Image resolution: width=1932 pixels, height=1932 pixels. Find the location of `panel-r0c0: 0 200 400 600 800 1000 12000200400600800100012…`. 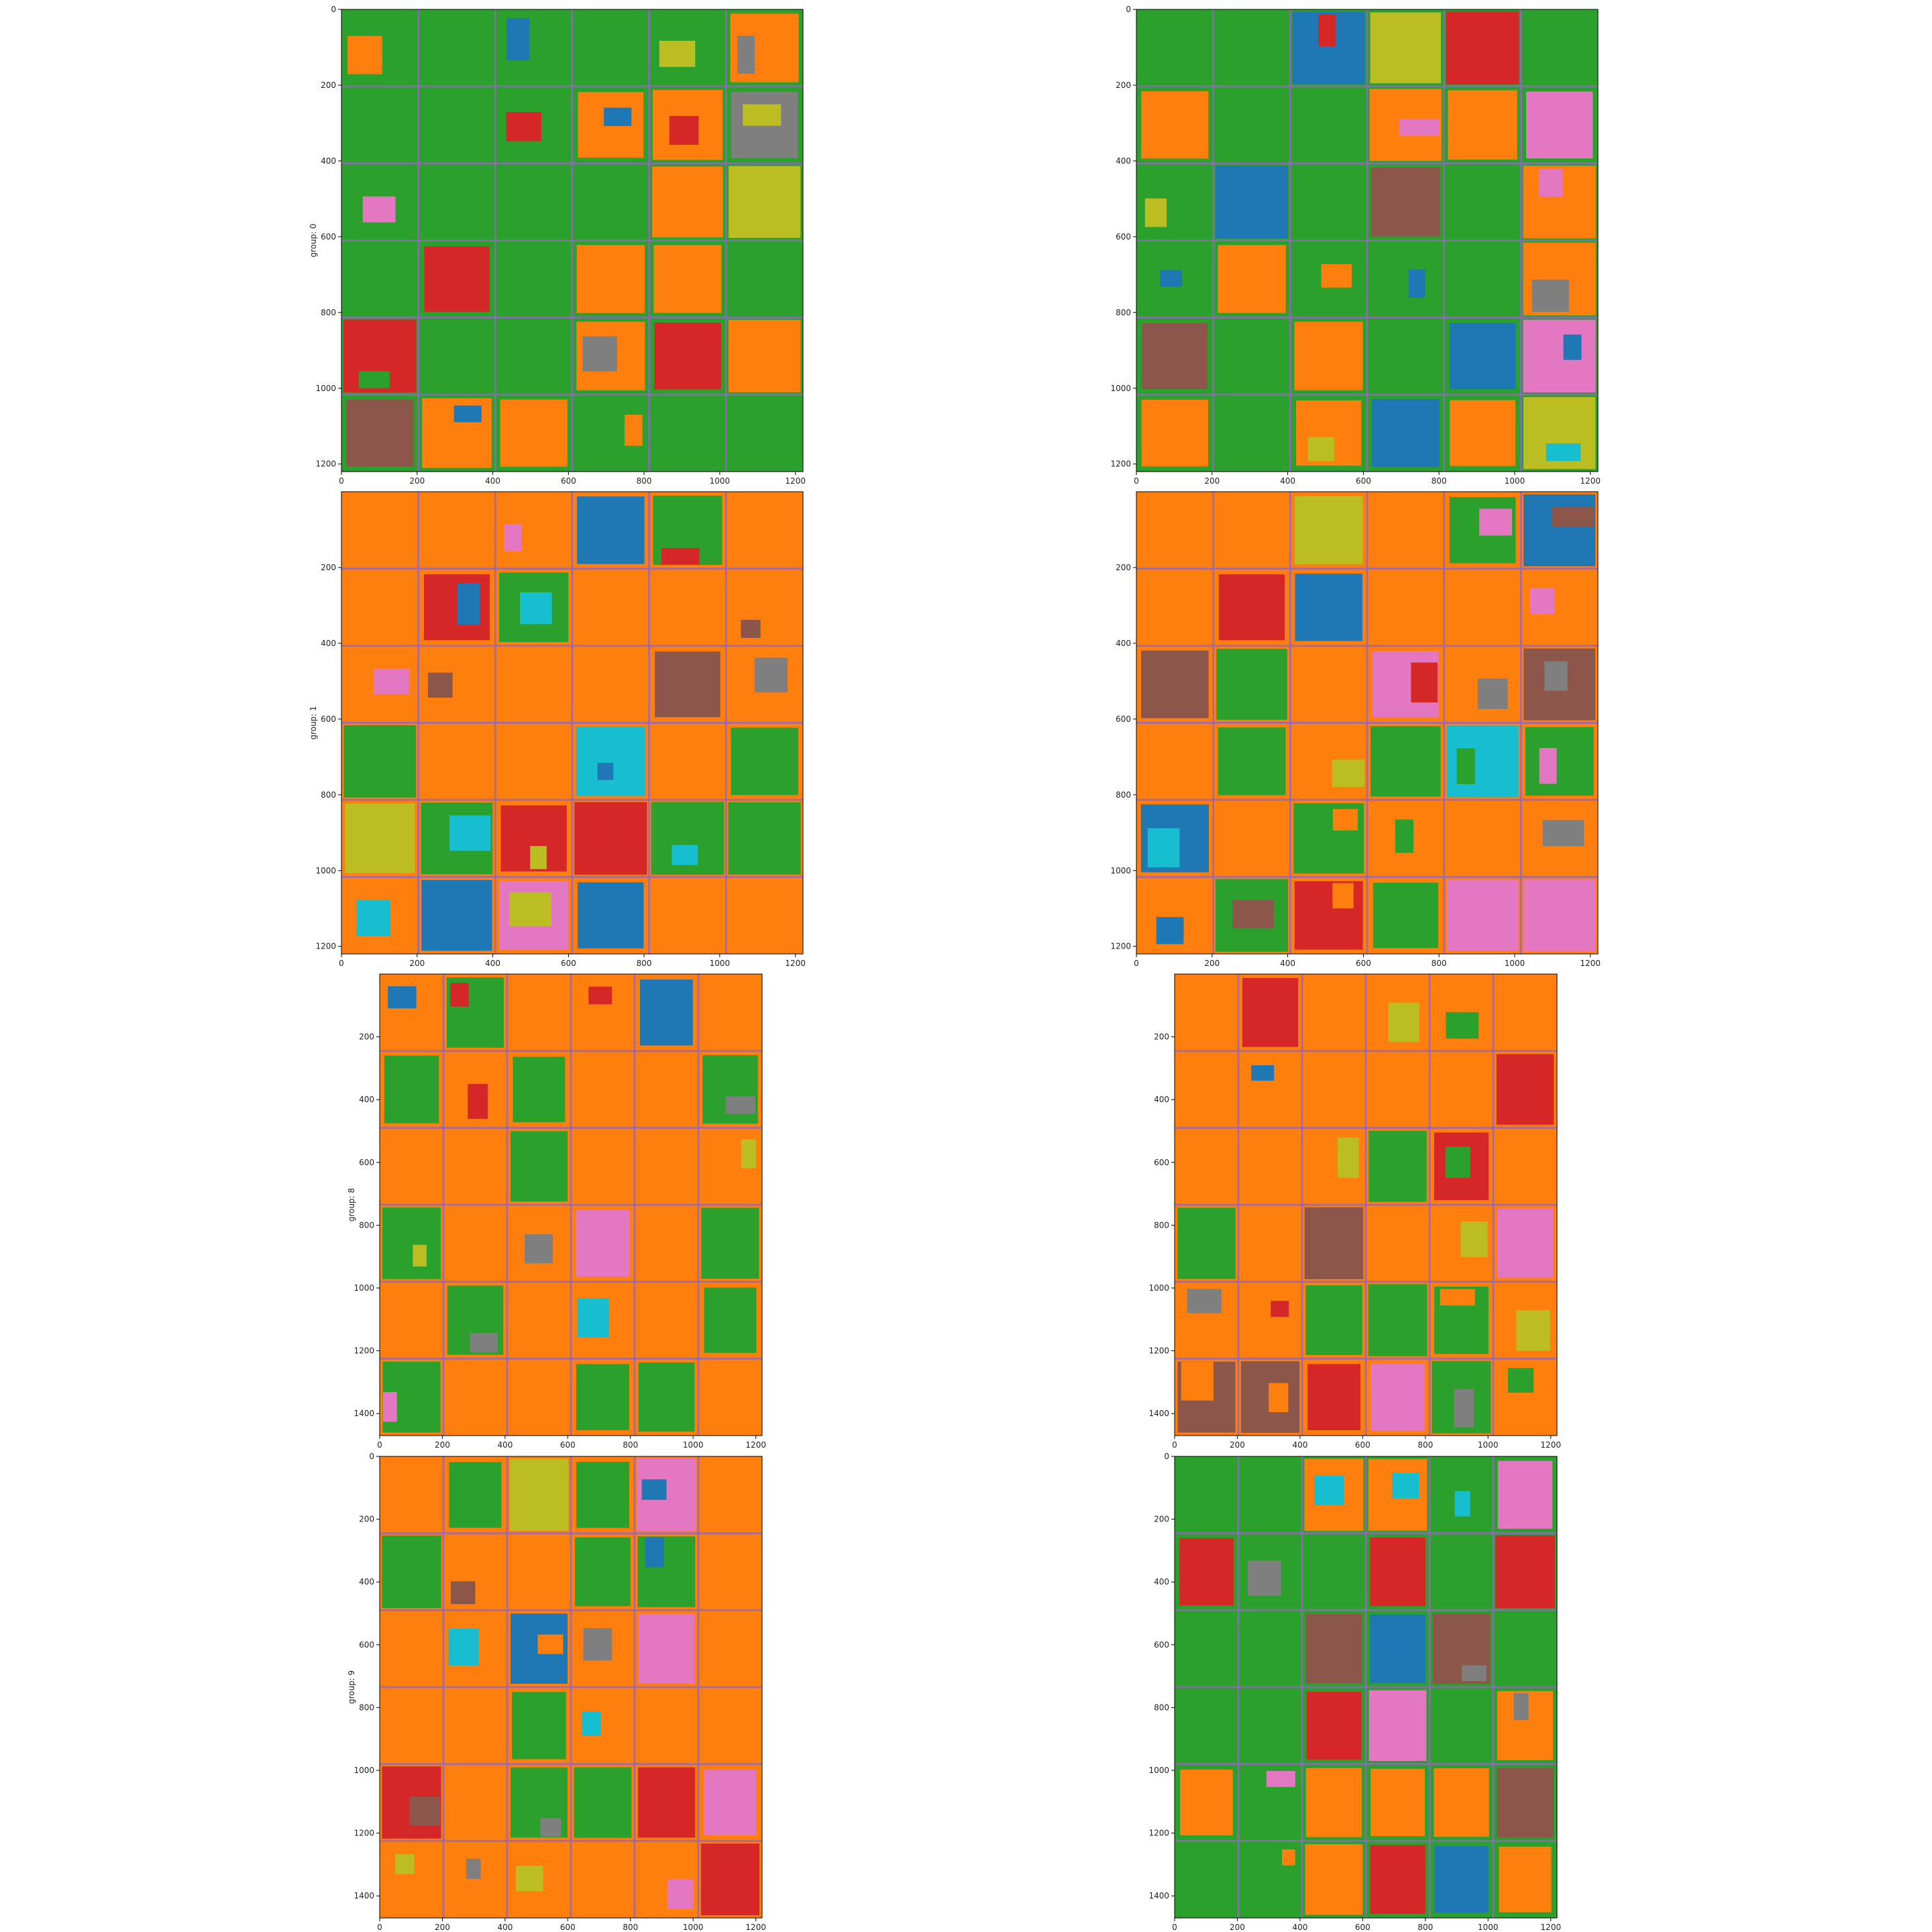

panel-r0c0: 0 200 400 600 800 1000 12000200400600800100012… is located at coordinates (557, 245).